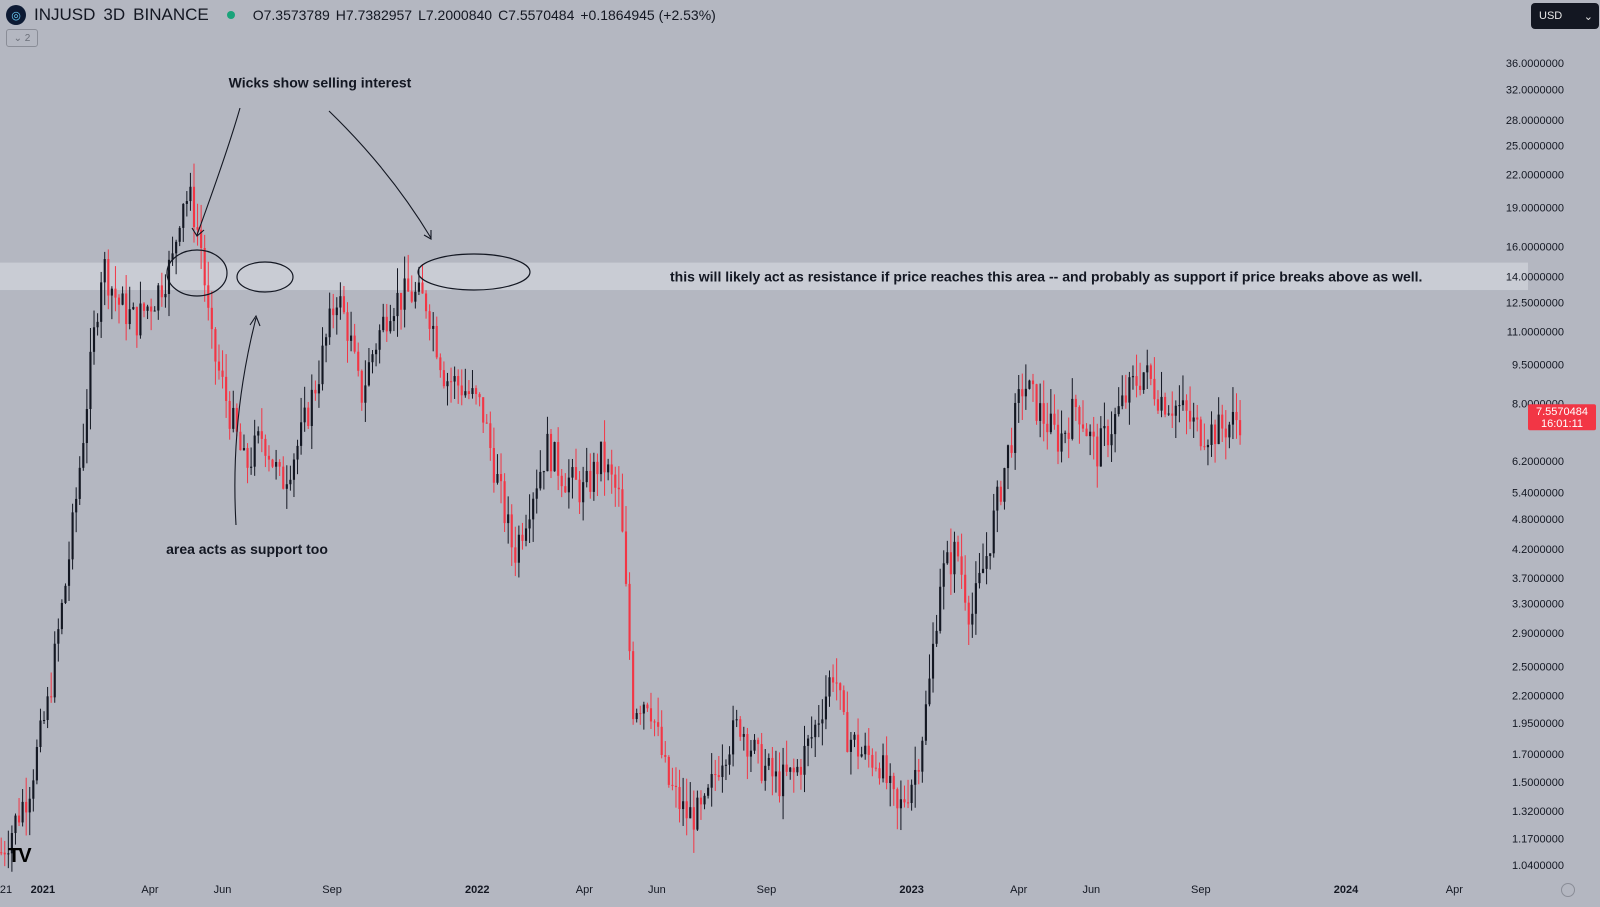  What do you see at coordinates (197, 273) in the screenshot?
I see `wick-circle` at bounding box center [197, 273].